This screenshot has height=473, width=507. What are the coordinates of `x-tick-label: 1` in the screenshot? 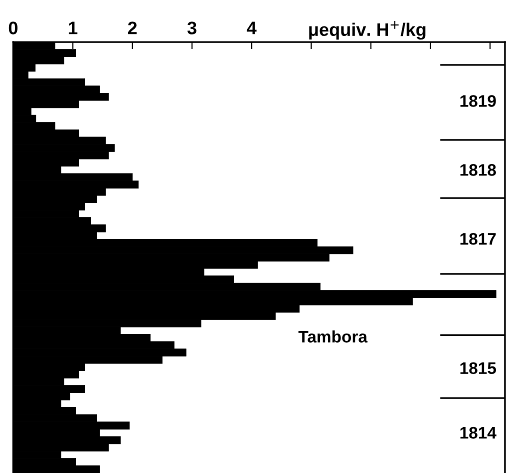 It's located at (73, 28).